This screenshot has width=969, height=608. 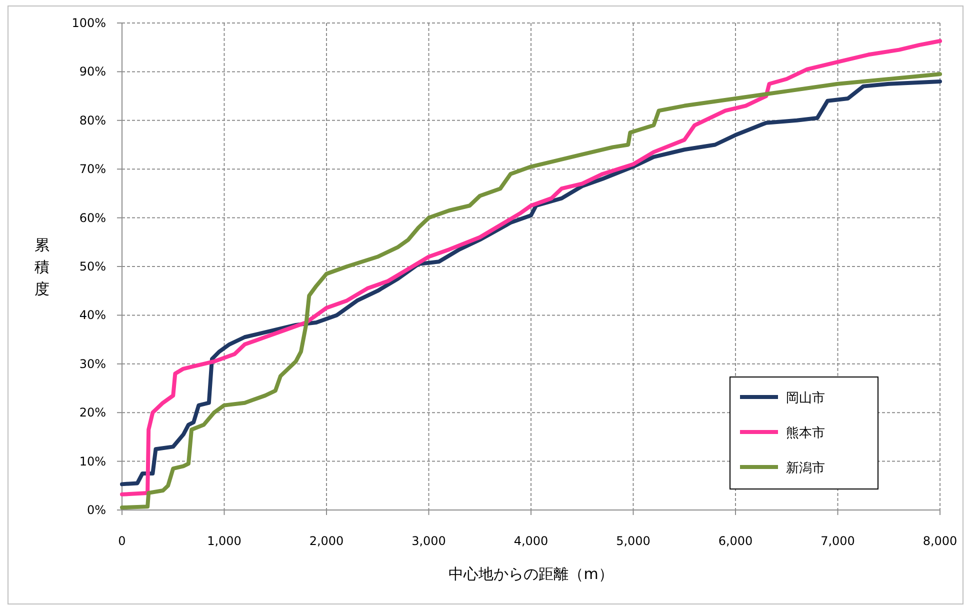 What do you see at coordinates (92, 169) in the screenshot?
I see `y-tick-label: 70%` at bounding box center [92, 169].